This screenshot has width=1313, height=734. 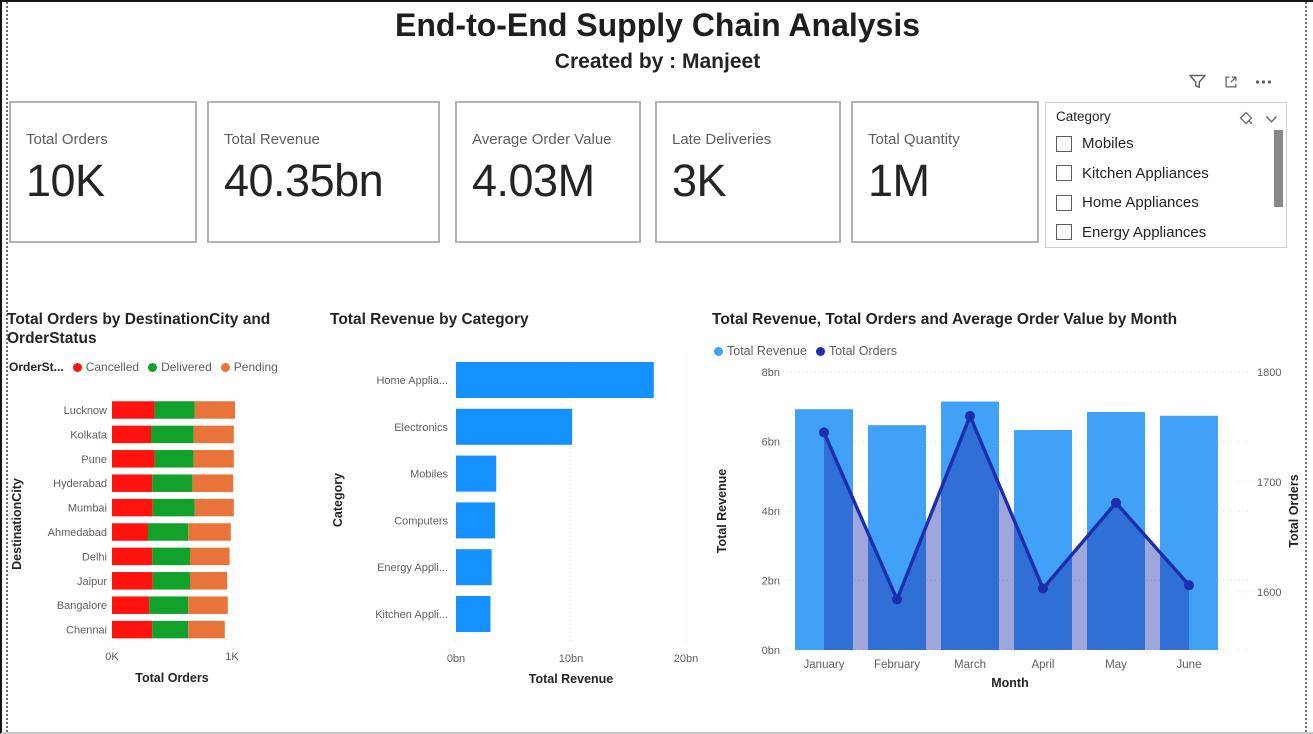 I want to click on marker-total-orders-march, so click(x=970, y=415).